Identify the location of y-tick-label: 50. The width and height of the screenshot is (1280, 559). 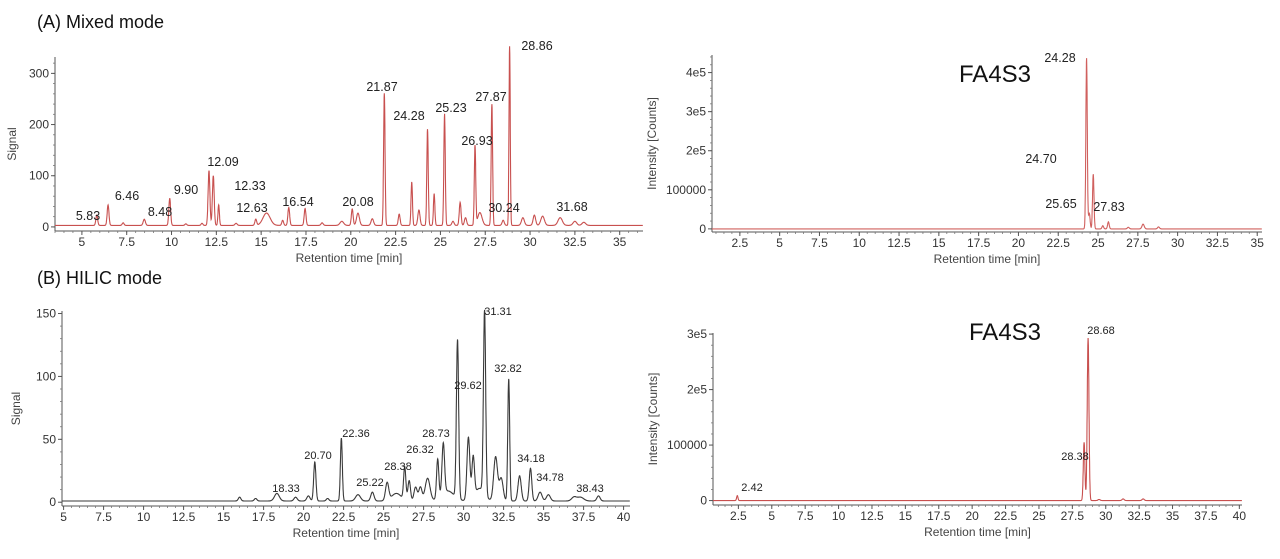
(50, 439).